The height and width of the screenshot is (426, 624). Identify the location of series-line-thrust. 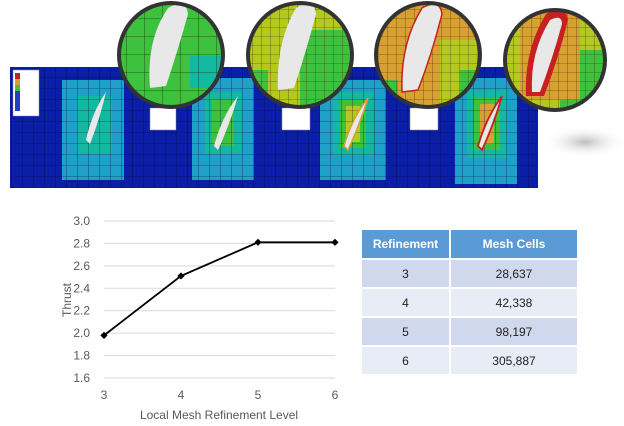
(219, 289).